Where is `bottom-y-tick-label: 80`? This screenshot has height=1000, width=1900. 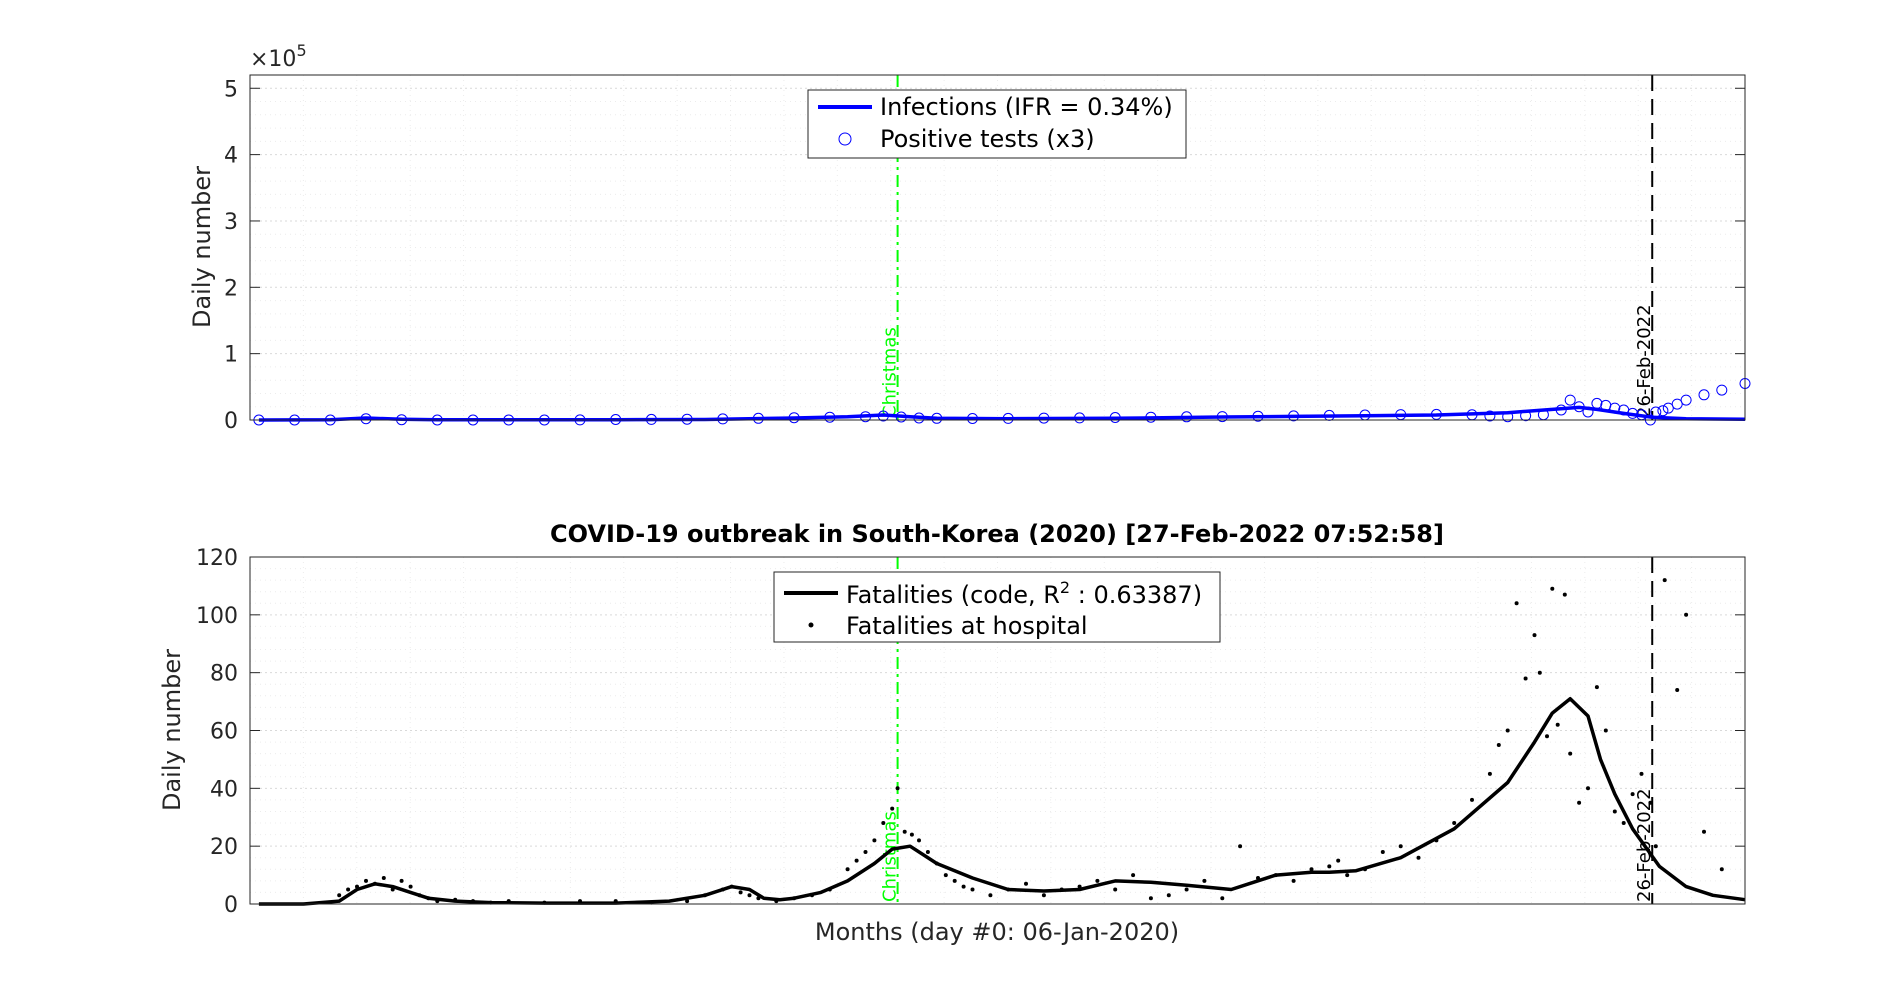 bottom-y-tick-label: 80 is located at coordinates (224, 674).